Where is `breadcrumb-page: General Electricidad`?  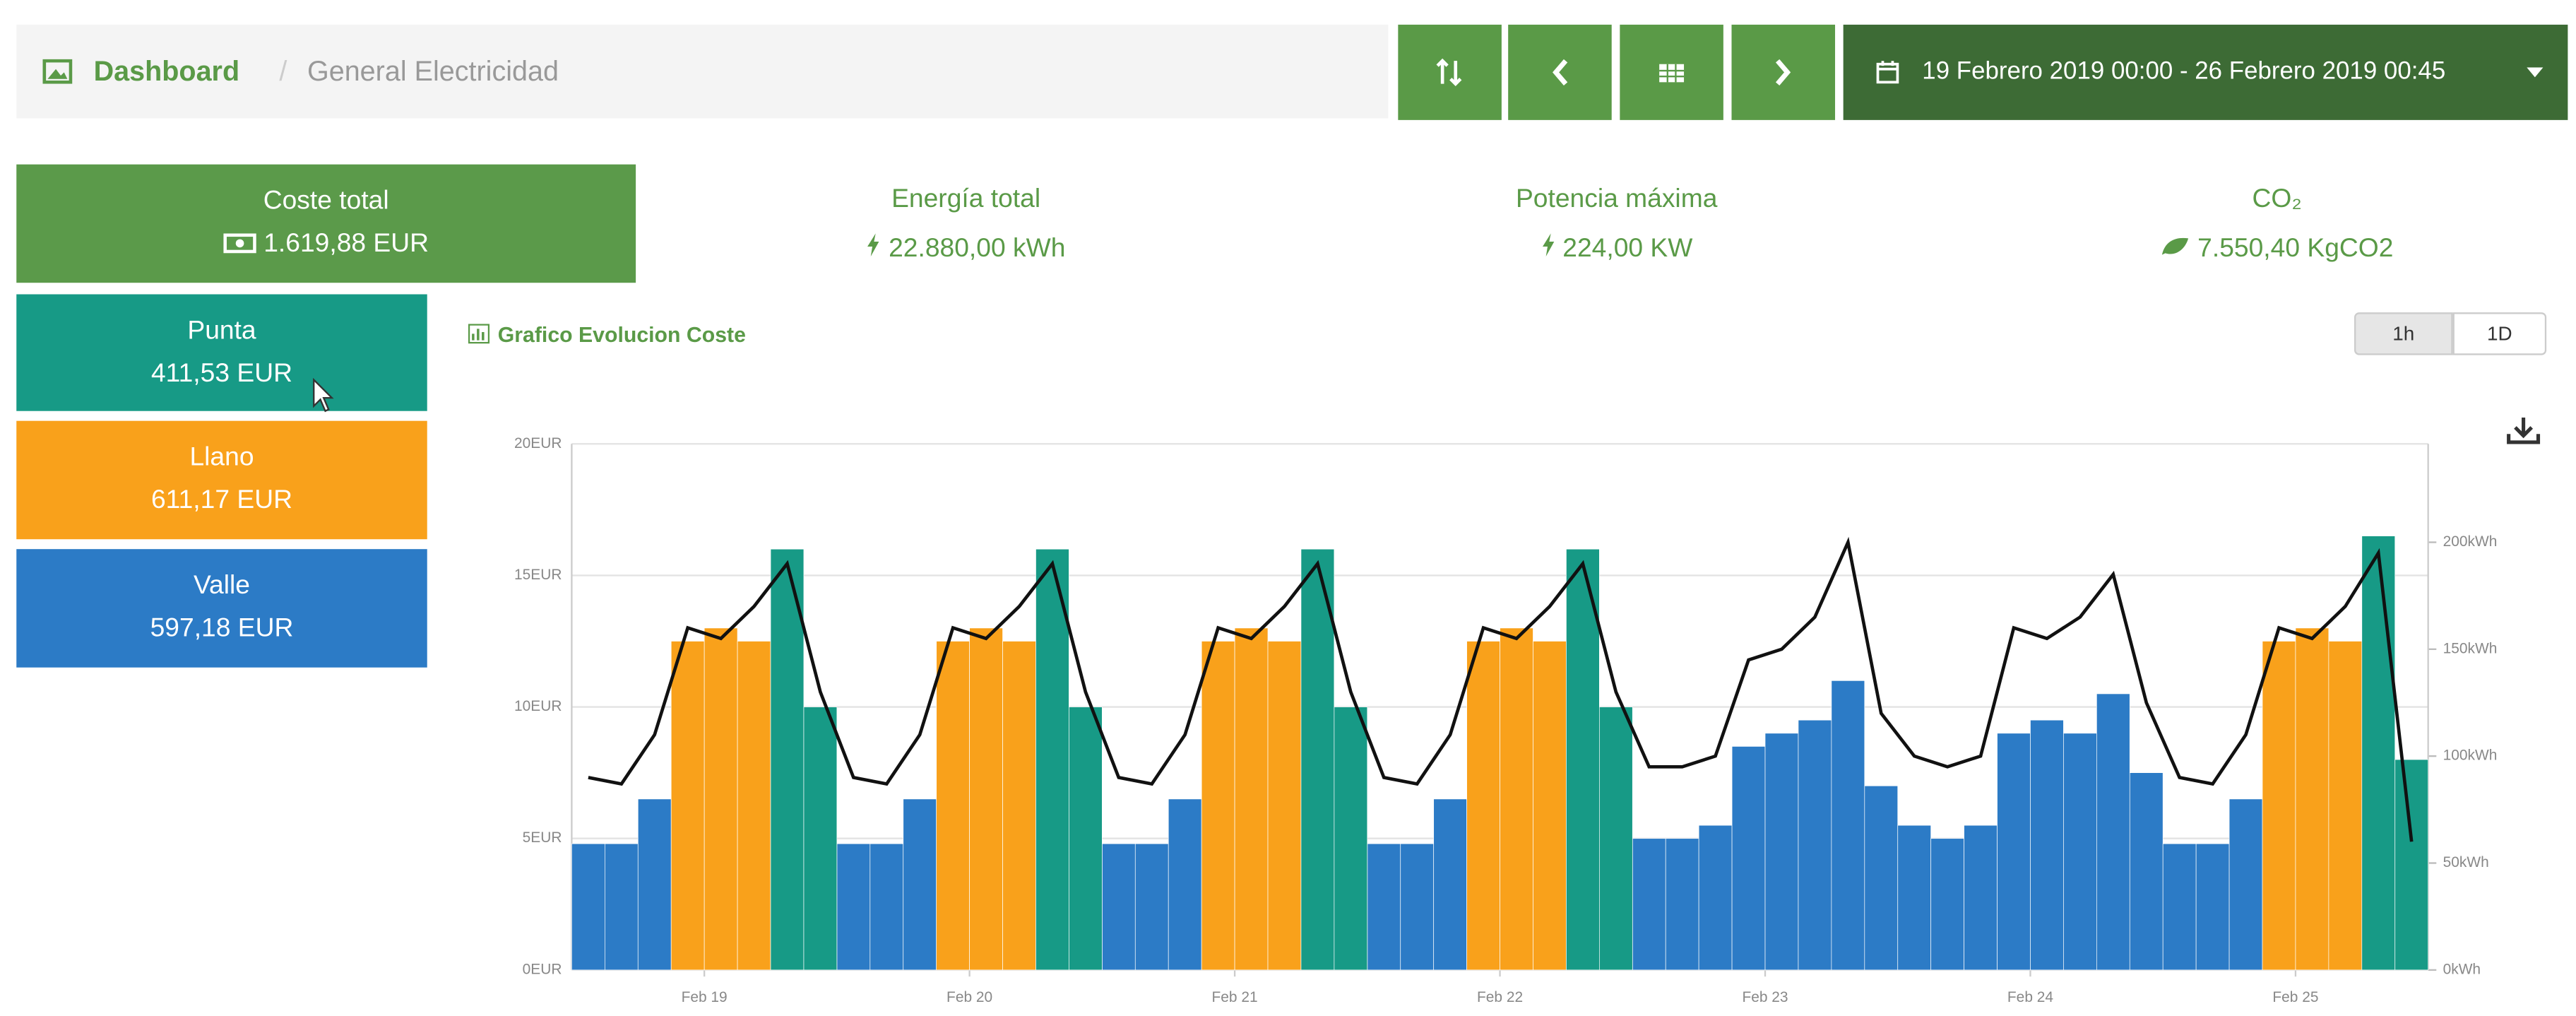 breadcrumb-page: General Electricidad is located at coordinates (433, 72).